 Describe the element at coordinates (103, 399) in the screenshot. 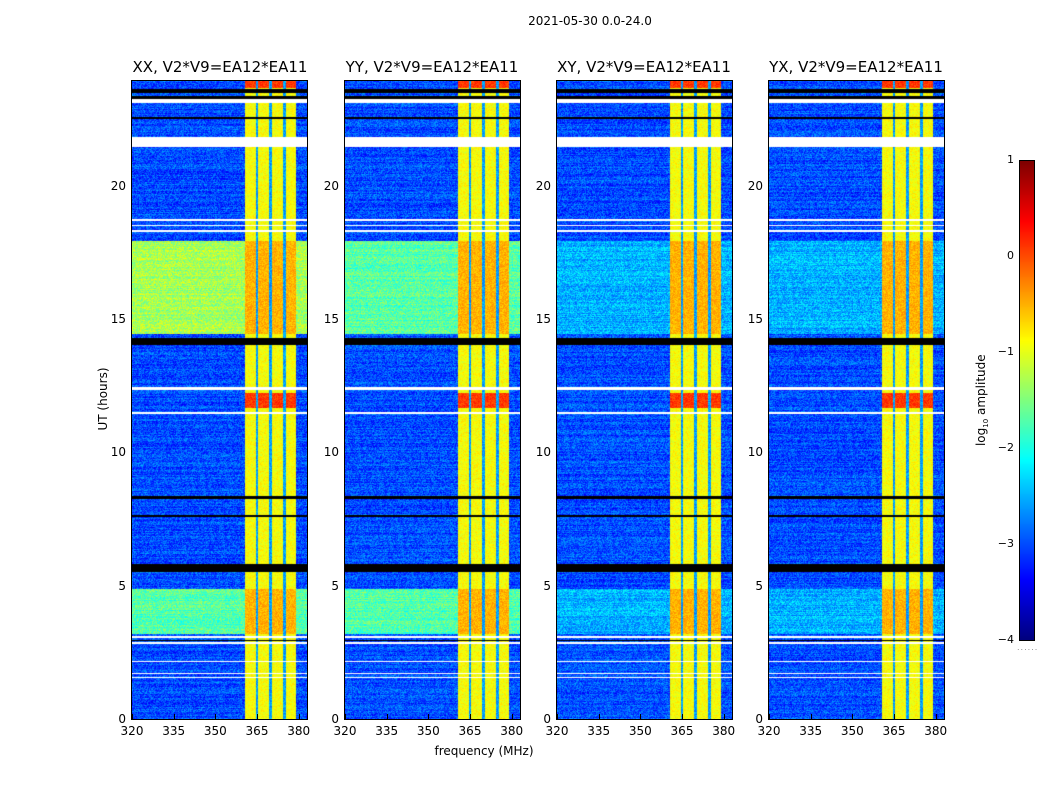

I see `y-axis-label: UT (hours)` at that location.